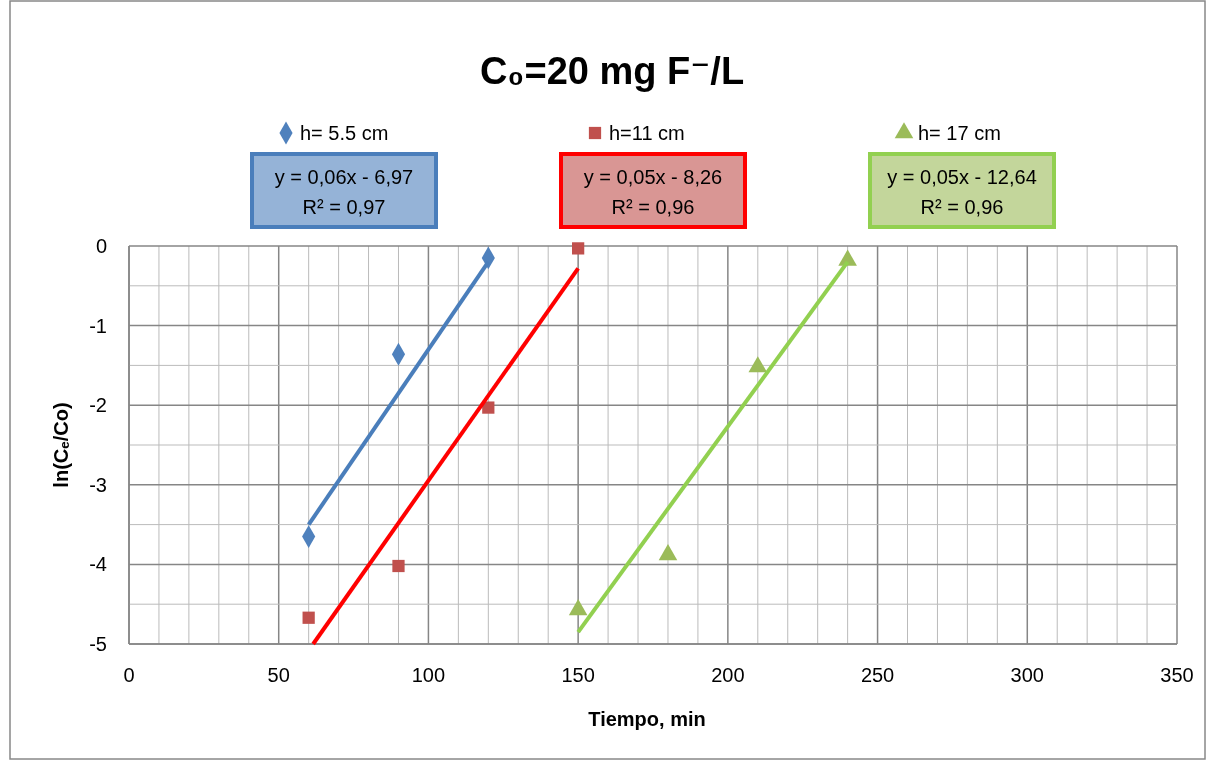 Image resolution: width=1206 pixels, height=760 pixels. Describe the element at coordinates (962, 177) in the screenshot. I see `text: y = 0,05x - 12,64` at that location.